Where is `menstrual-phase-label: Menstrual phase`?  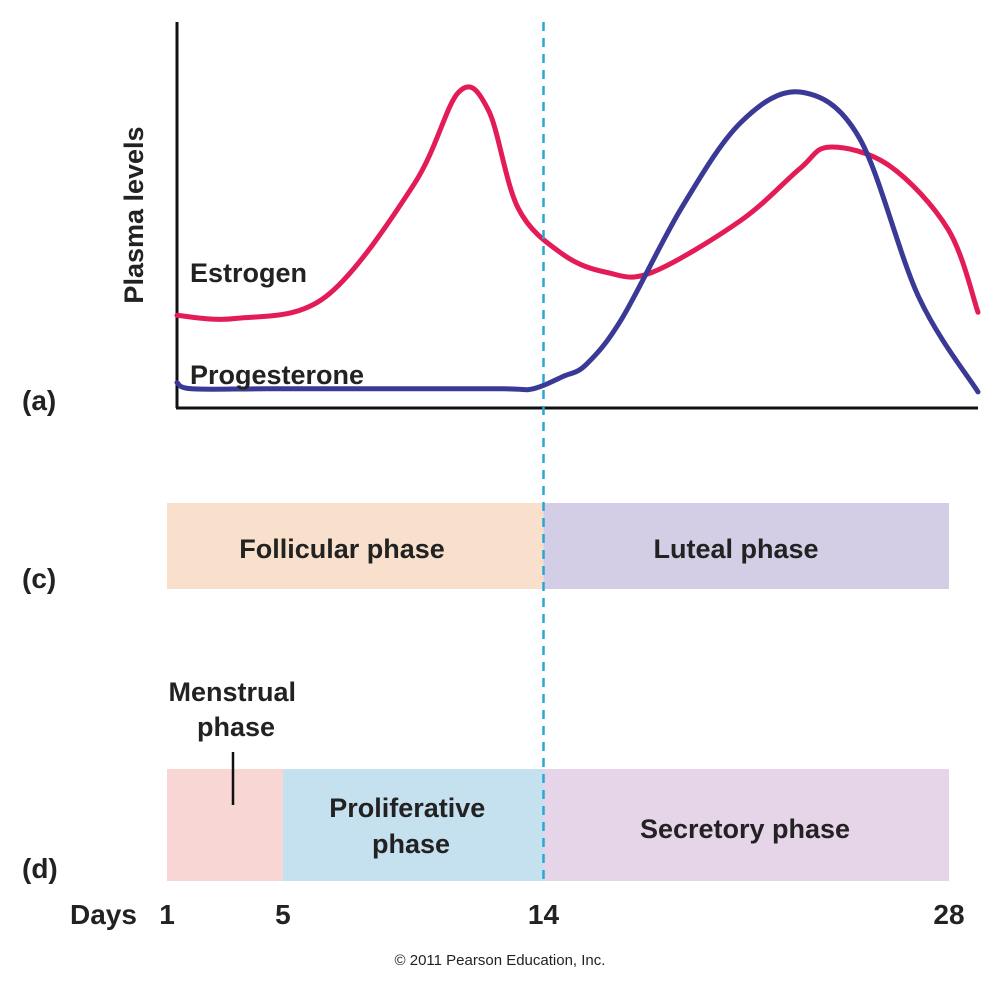
menstrual-phase-label: Menstrual phase is located at coordinates (235, 709).